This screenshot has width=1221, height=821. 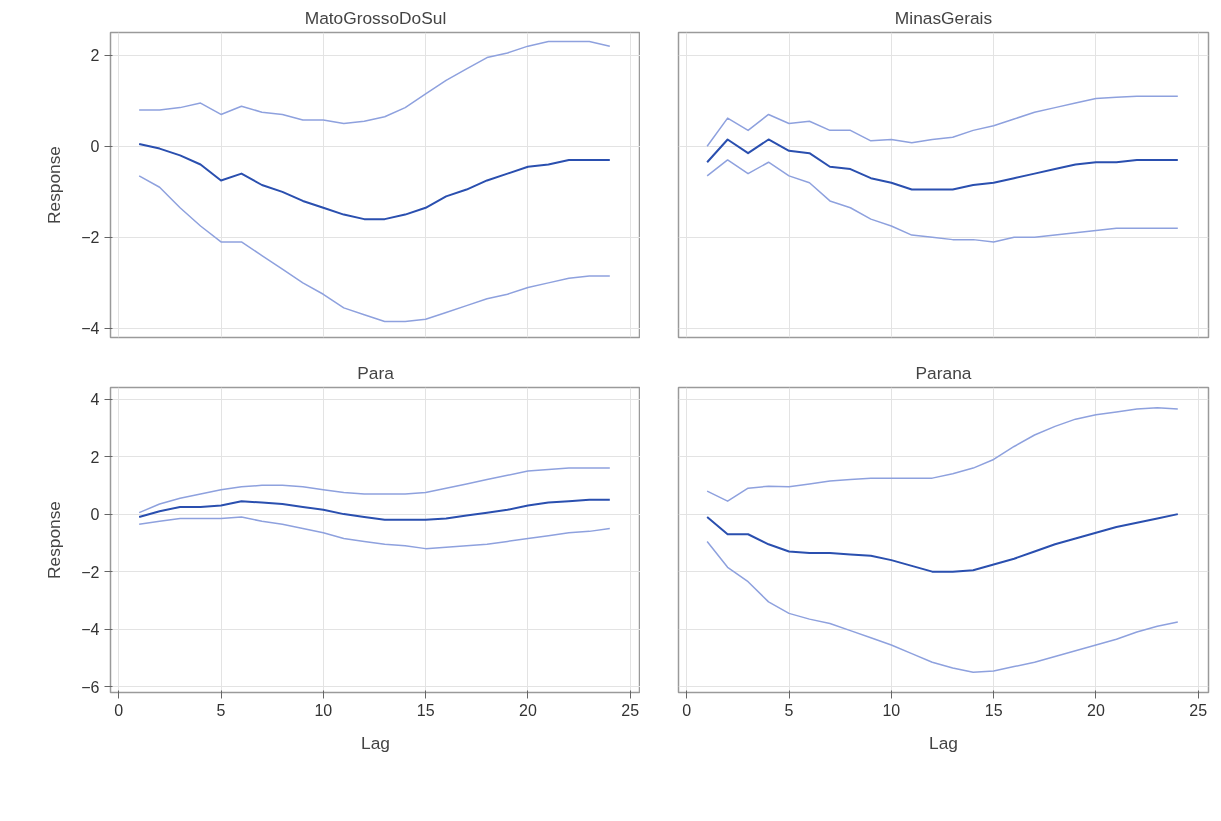 What do you see at coordinates (943, 17) in the screenshot?
I see `chart-title: MinasGerais` at bounding box center [943, 17].